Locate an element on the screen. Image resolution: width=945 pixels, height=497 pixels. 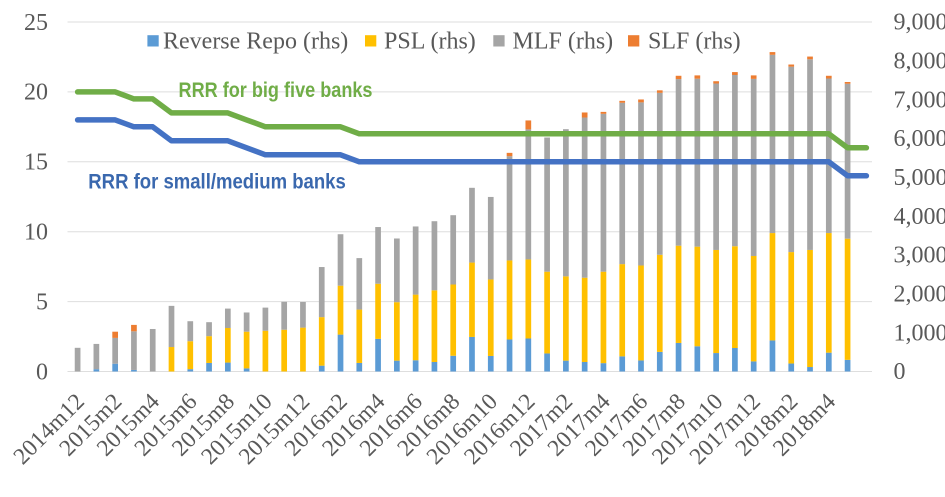
svg-text: MLF (rhs) is located at coordinates (563, 41).